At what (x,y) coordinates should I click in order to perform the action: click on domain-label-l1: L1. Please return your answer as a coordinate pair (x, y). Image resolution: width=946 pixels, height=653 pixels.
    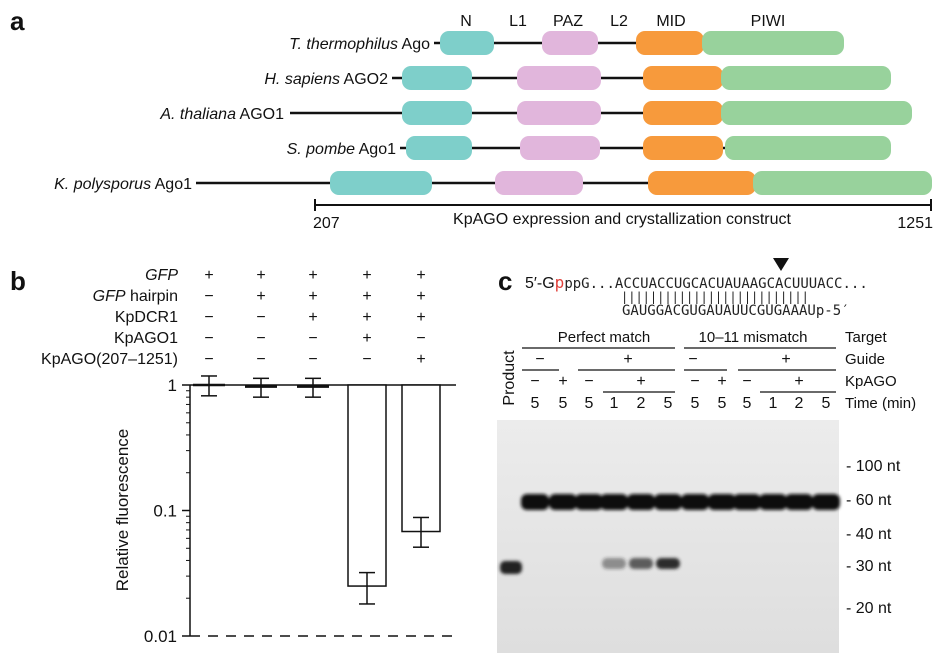
    Looking at the image, I should click on (518, 21).